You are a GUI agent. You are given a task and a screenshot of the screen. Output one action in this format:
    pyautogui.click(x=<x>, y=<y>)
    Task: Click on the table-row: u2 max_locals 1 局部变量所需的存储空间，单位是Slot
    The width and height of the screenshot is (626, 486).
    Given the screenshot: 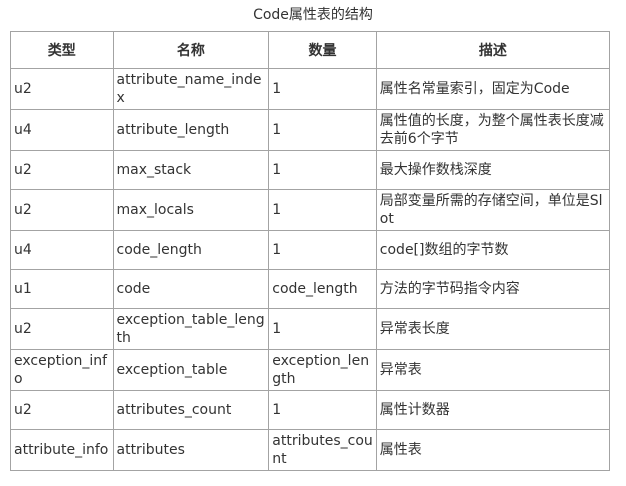 What is the action you would take?
    pyautogui.click(x=310, y=210)
    